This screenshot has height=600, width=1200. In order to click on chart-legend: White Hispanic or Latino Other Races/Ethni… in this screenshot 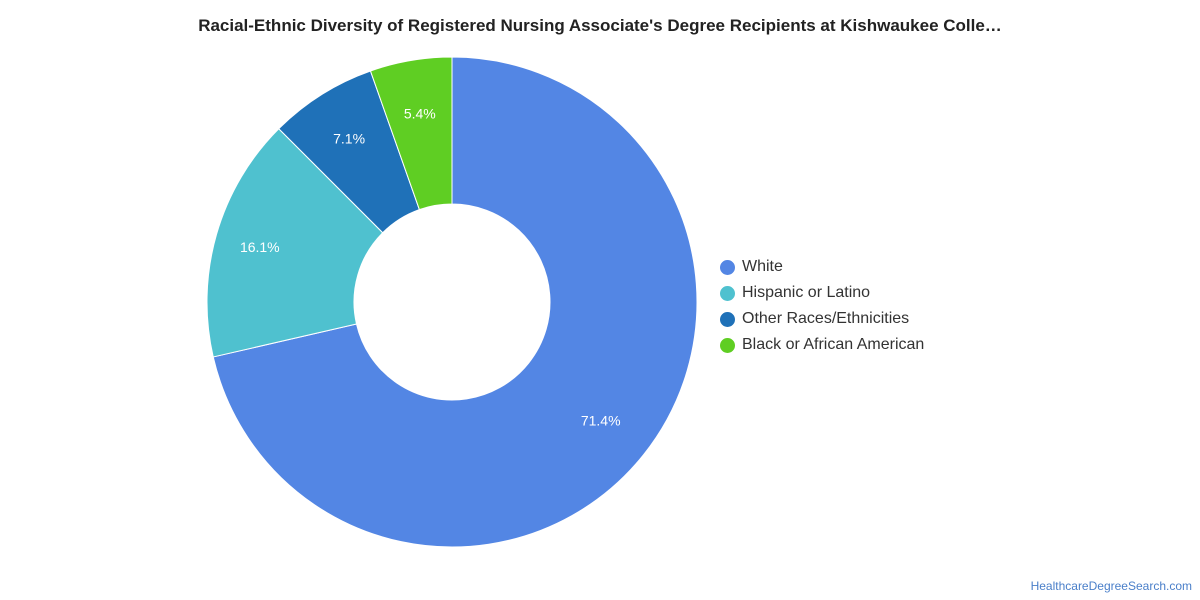, I will do `click(822, 306)`.